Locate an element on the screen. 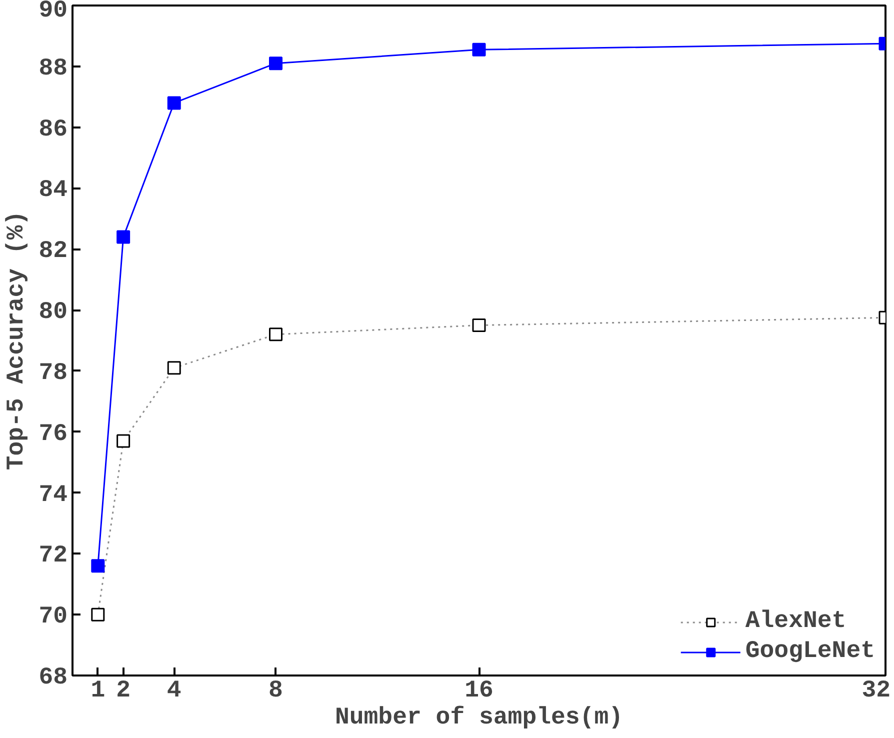 This screenshot has width=894, height=738. y-tick-label: 84 is located at coordinates (53, 190).